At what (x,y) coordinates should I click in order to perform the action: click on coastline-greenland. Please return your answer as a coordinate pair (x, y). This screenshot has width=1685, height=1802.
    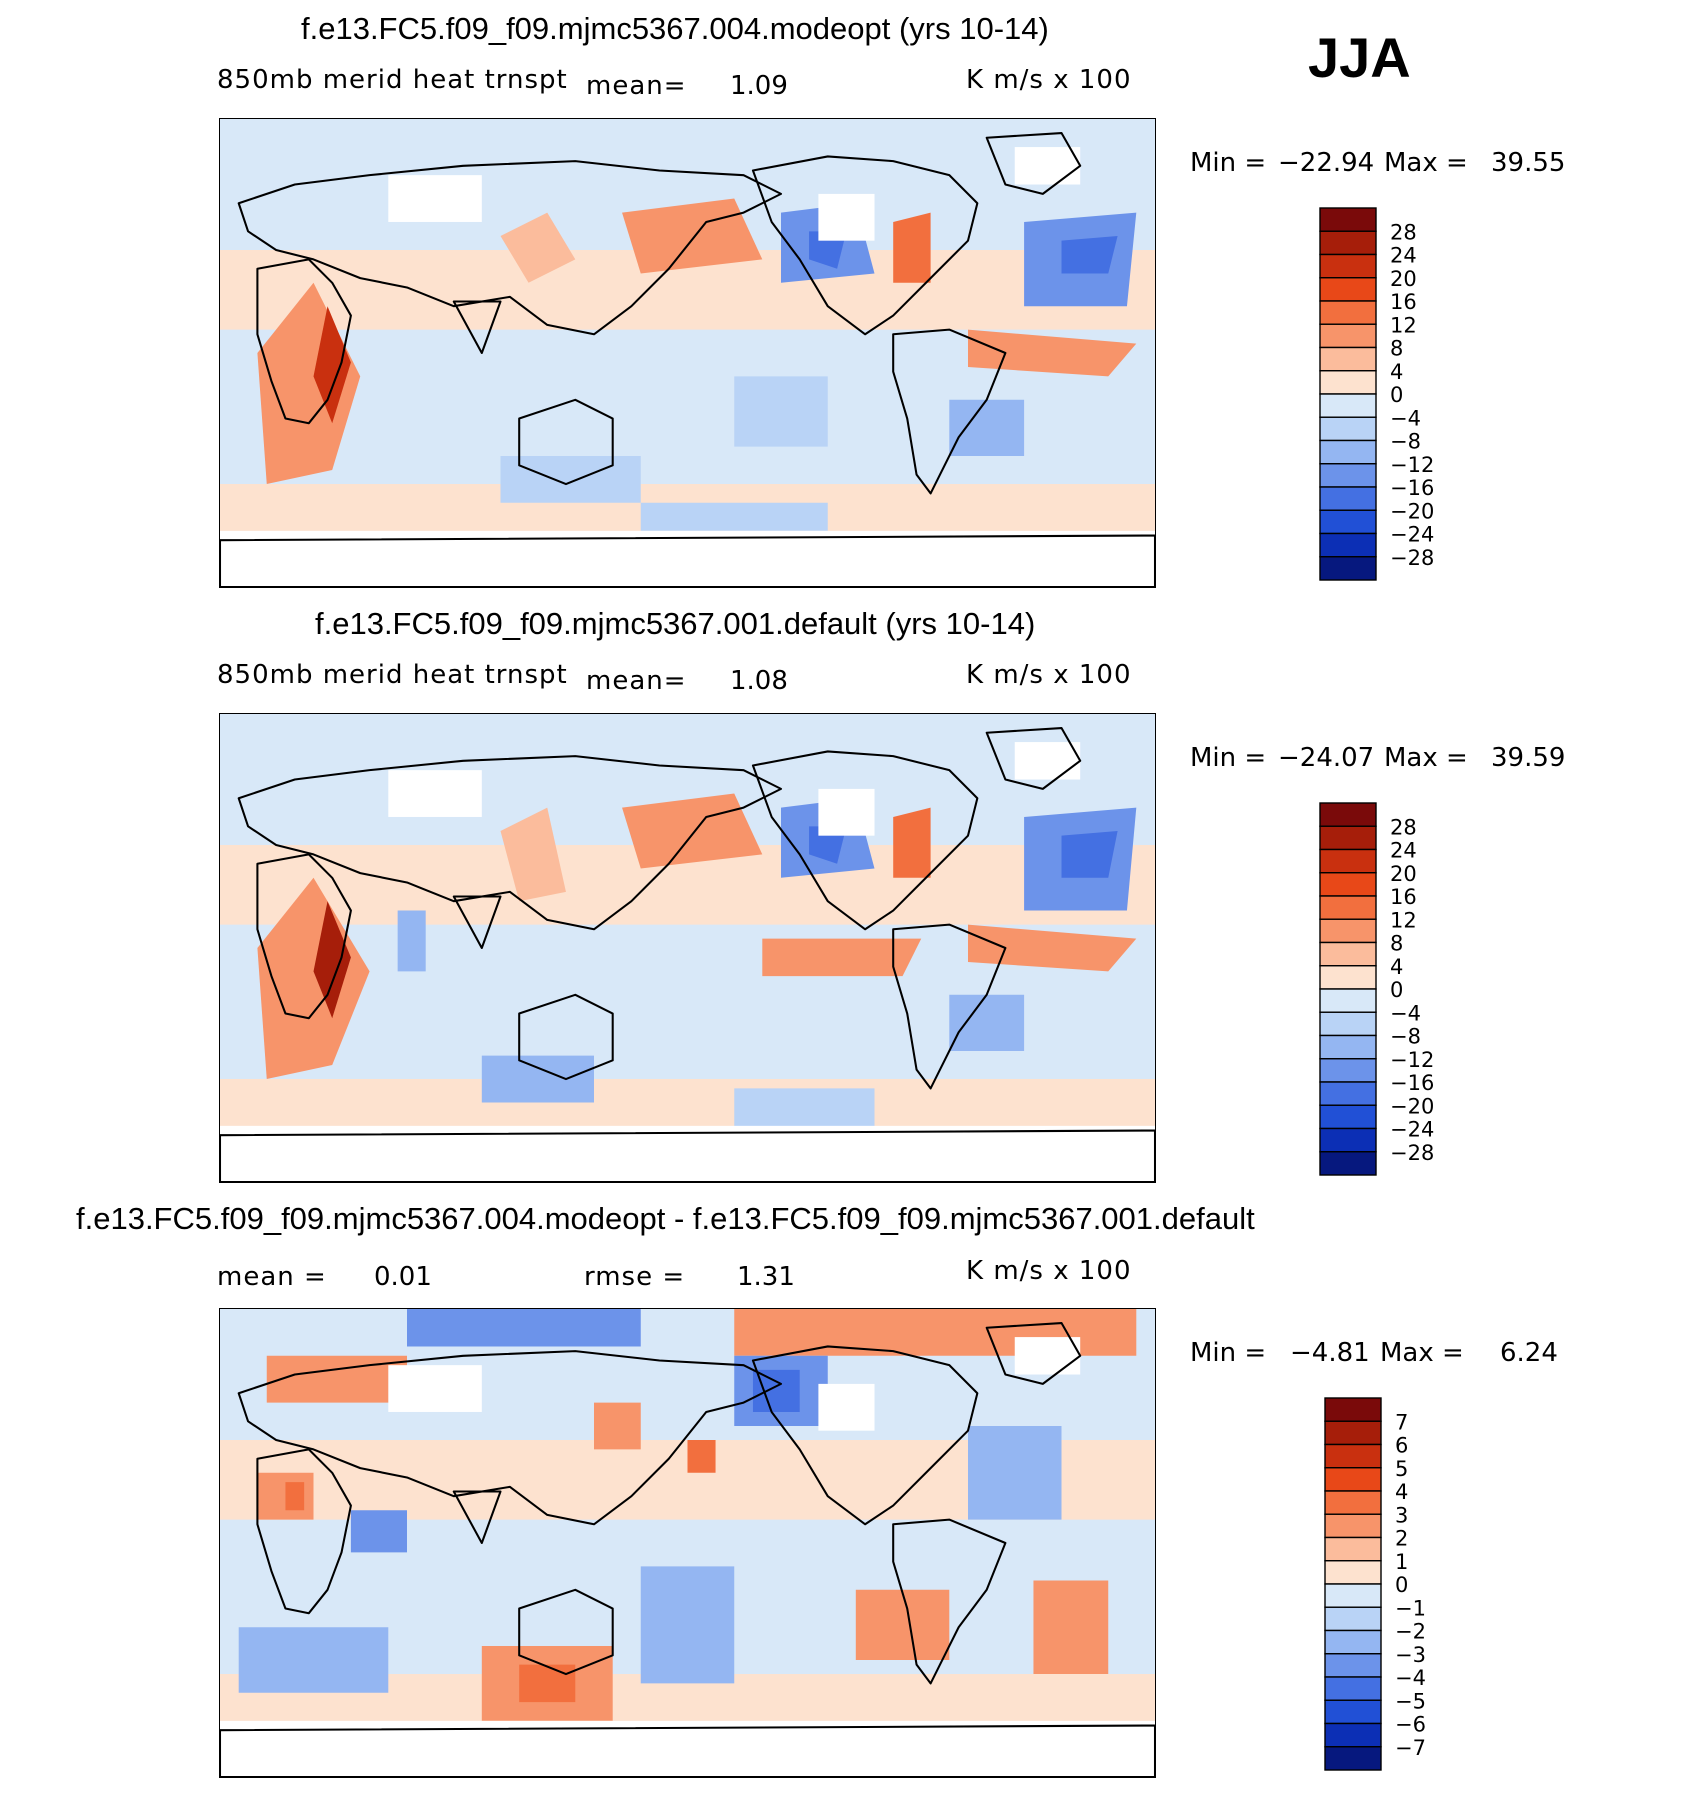
    Looking at the image, I should click on (1033, 1353).